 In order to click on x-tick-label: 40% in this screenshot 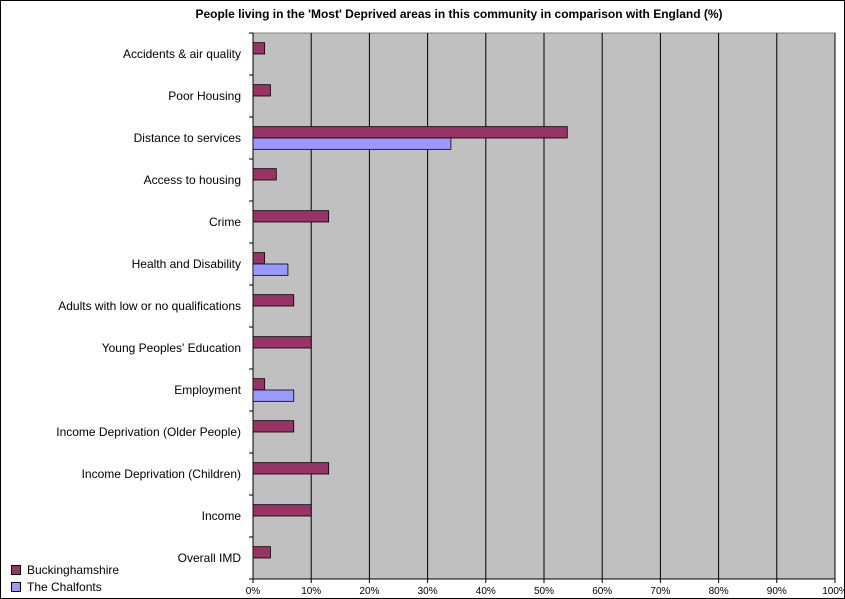, I will do `click(486, 591)`.